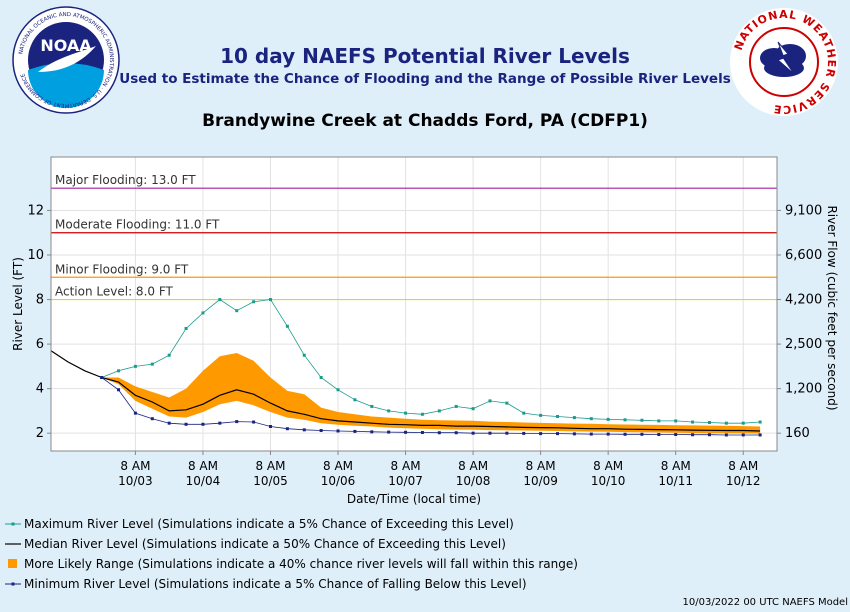 The width and height of the screenshot is (850, 612). I want to click on flood-level-label: Major Flooding: 13.0 FT, so click(125, 180).